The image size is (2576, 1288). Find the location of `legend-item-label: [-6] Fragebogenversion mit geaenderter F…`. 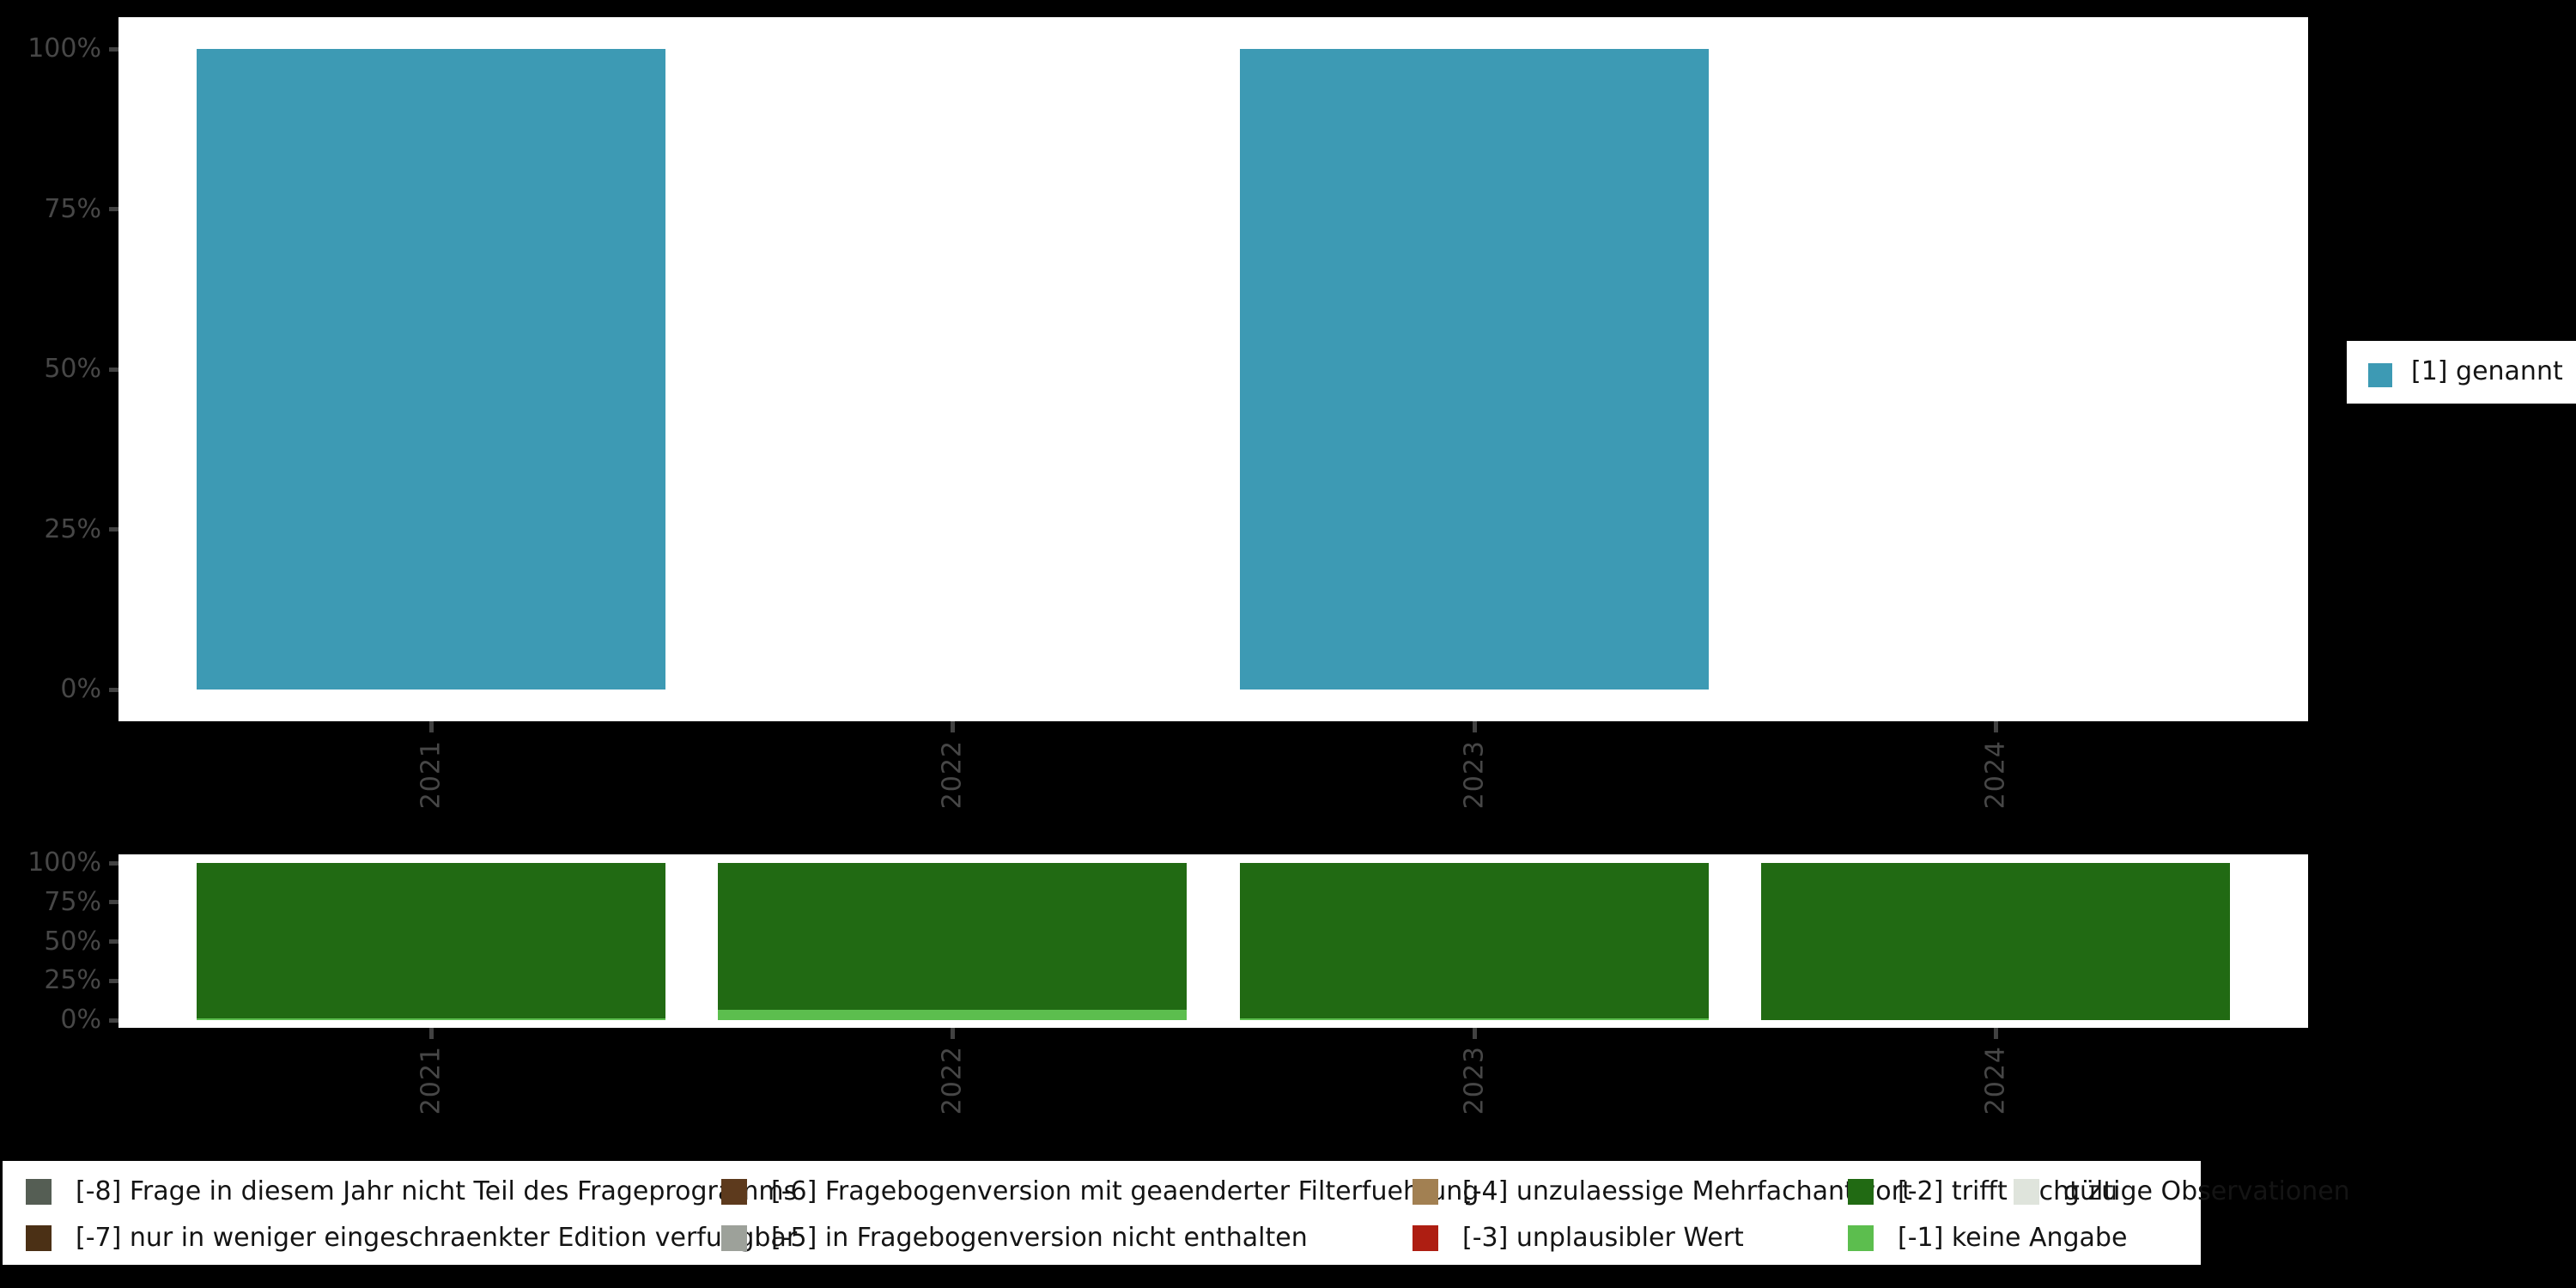

legend-item-label: [-6] Fragebogenversion mit geaenderter F… is located at coordinates (1125, 1191).